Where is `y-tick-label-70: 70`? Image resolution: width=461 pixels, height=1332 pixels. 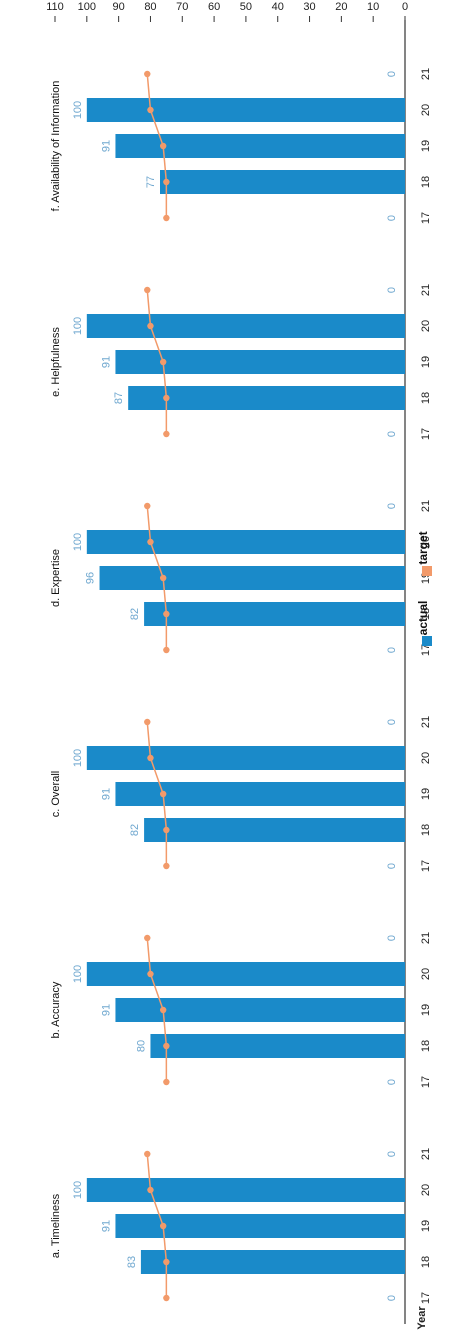
y-tick-label-70: 70 is located at coordinates (182, 7).